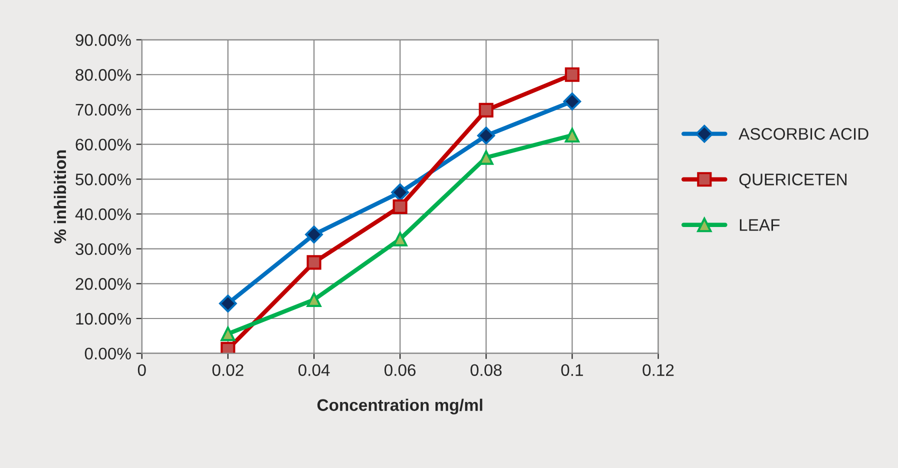 The width and height of the screenshot is (898, 468). Describe the element at coordinates (760, 225) in the screenshot. I see `legend-label: LEAF` at that location.